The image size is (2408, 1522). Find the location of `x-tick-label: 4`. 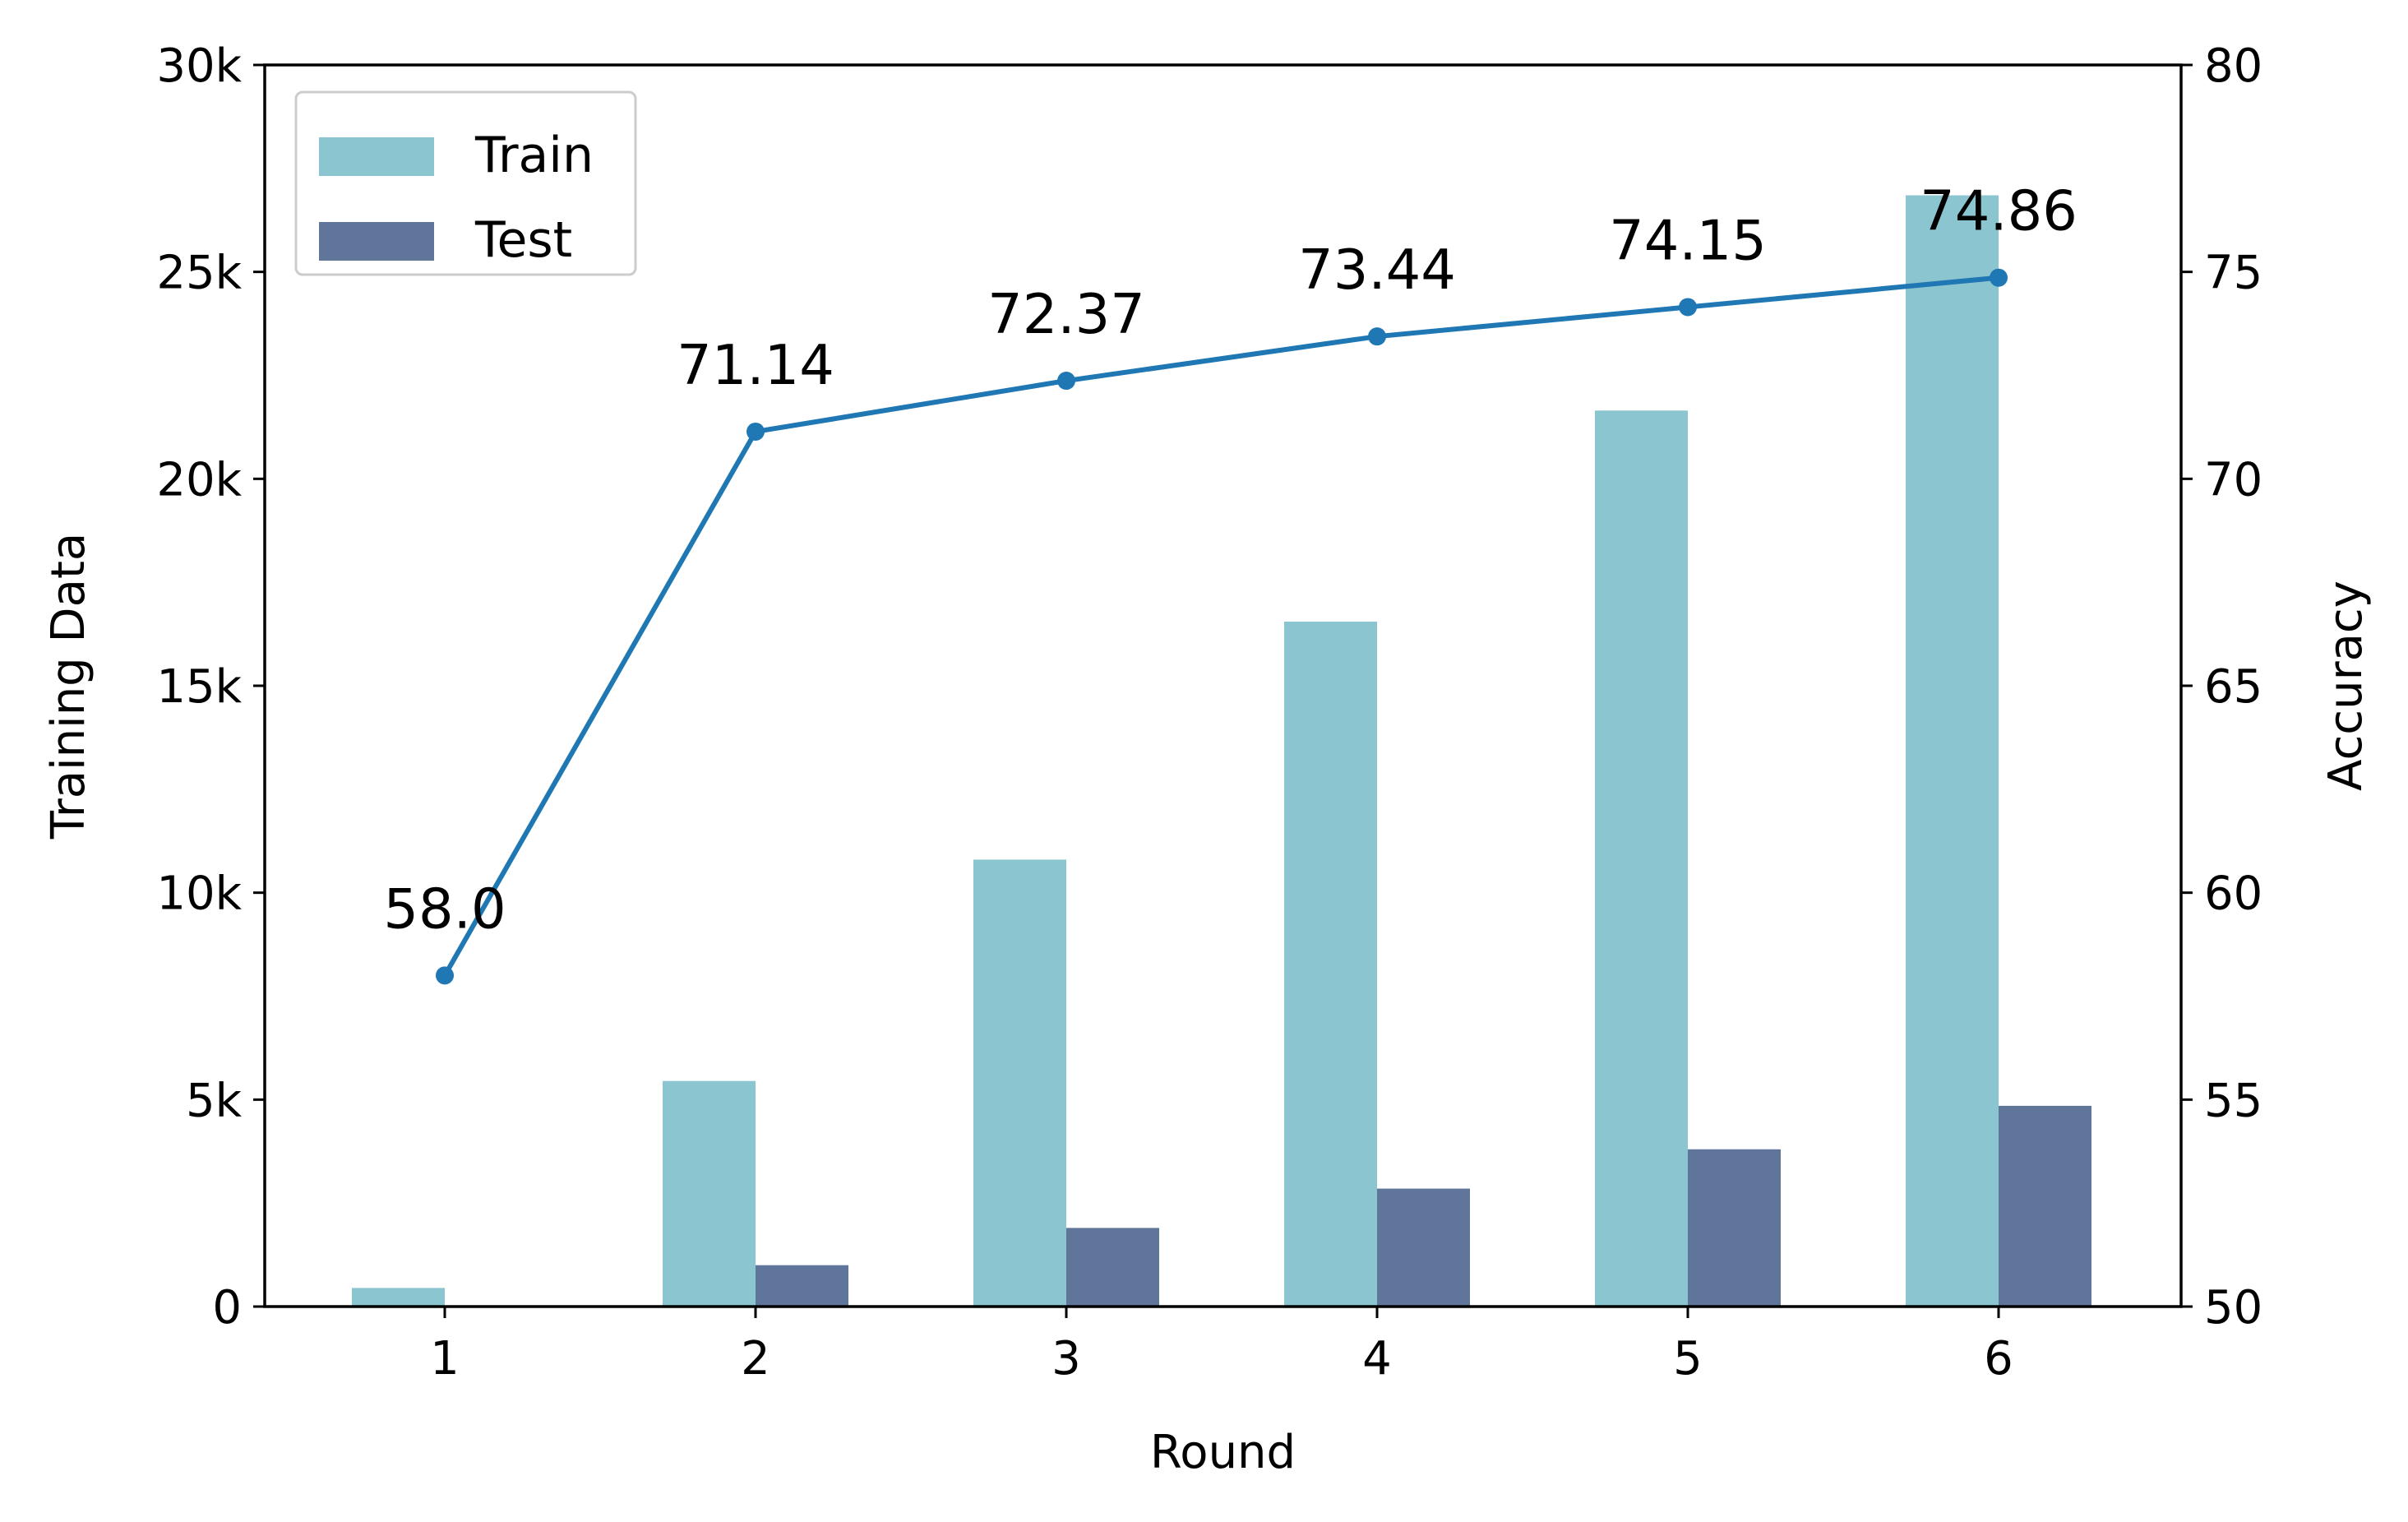

x-tick-label: 4 is located at coordinates (1377, 1359).